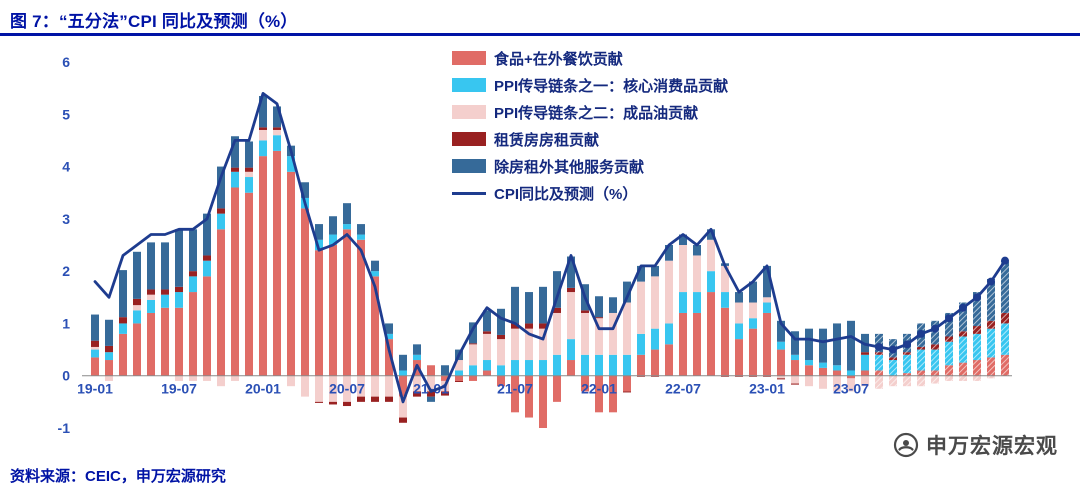 The width and height of the screenshot is (1080, 496). I want to click on brand-watermark: 申万宏源宏观, so click(975, 445).